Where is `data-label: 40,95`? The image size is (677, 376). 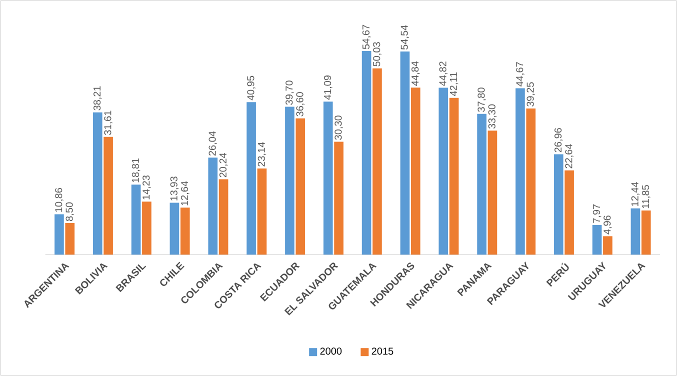
data-label: 40,95 is located at coordinates (251, 88).